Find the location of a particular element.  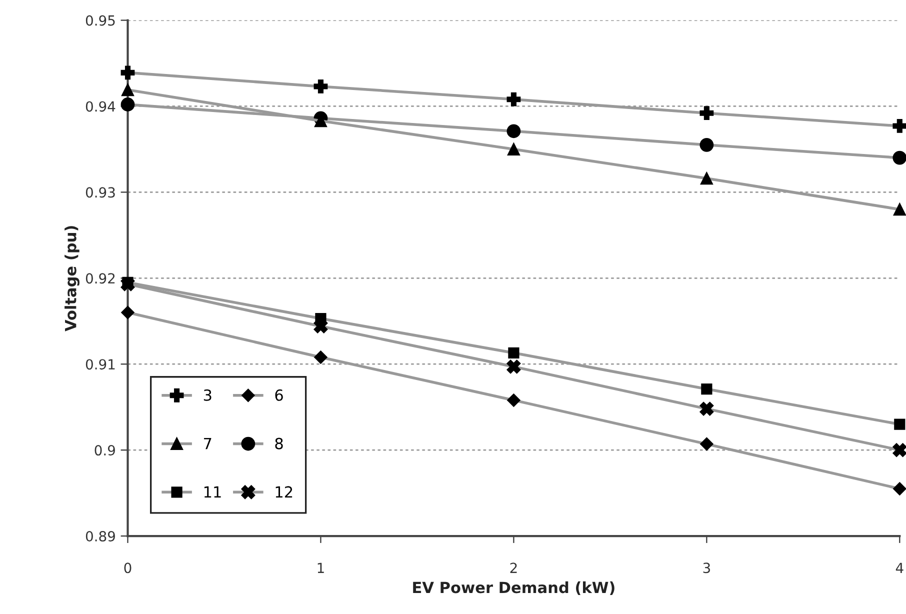

y-axis-title: Voltage (pu) is located at coordinates (72, 279).